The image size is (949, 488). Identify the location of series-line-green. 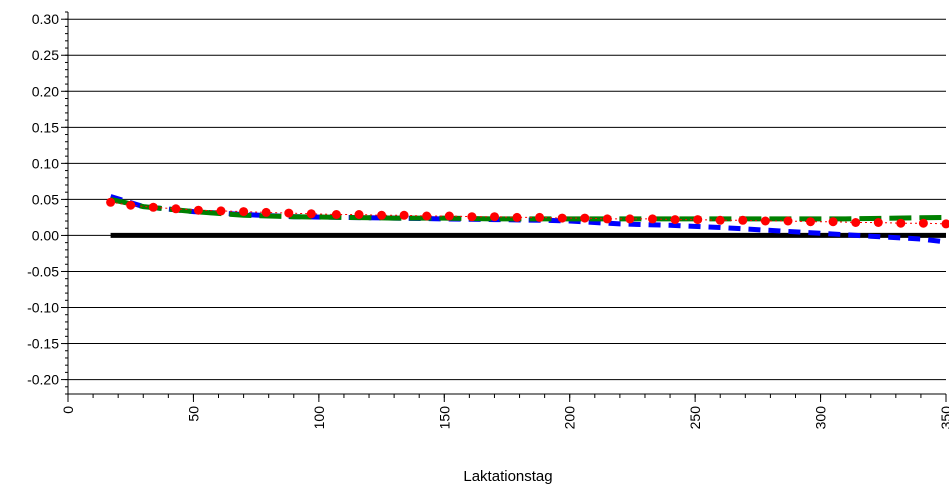
(528, 209).